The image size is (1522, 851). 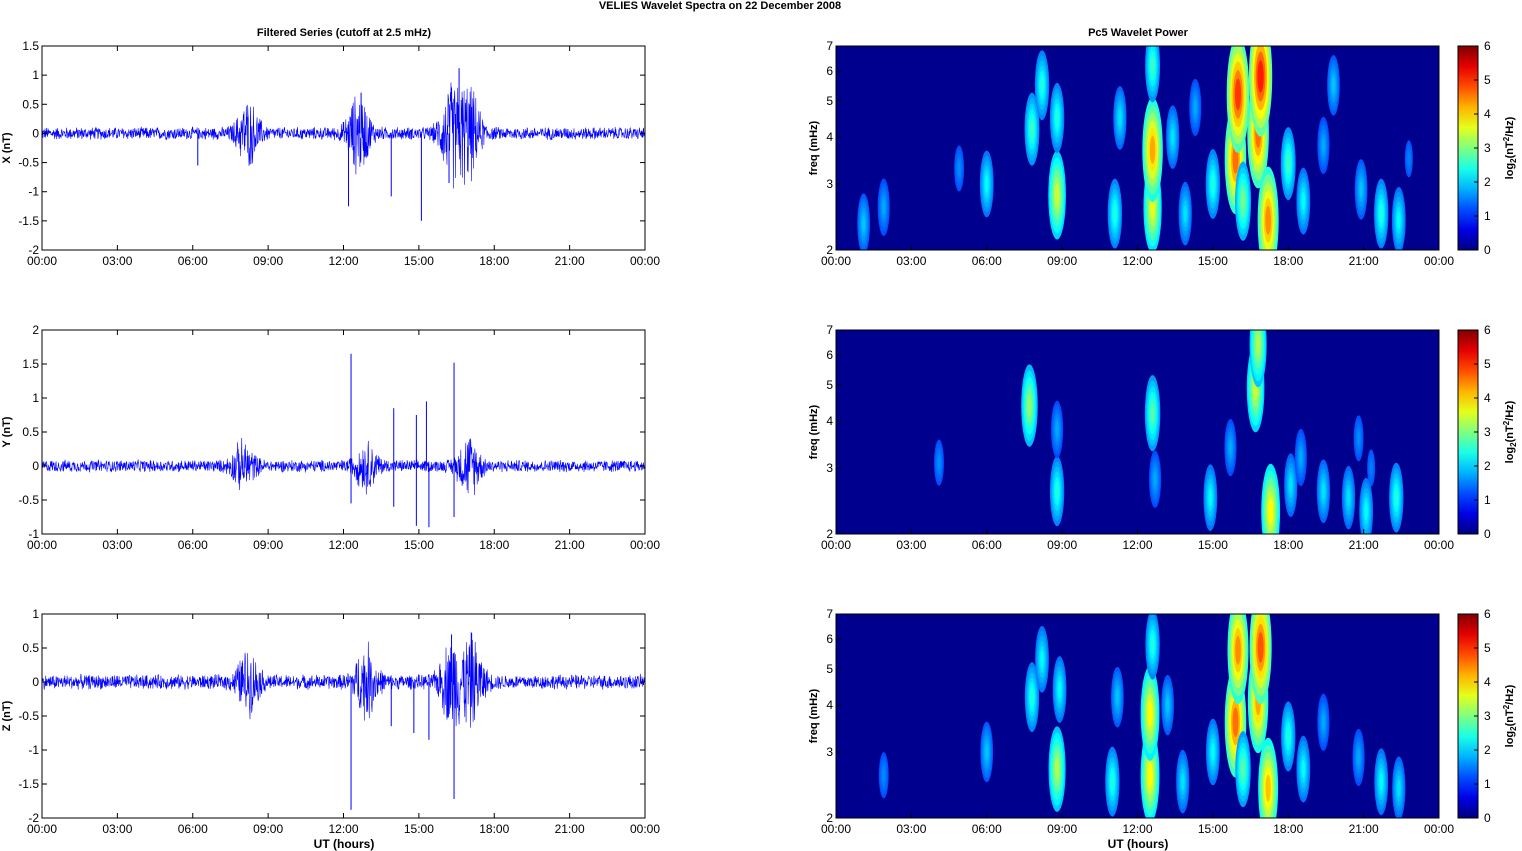 I want to click on y-tick-label: 3, so click(x=829, y=752).